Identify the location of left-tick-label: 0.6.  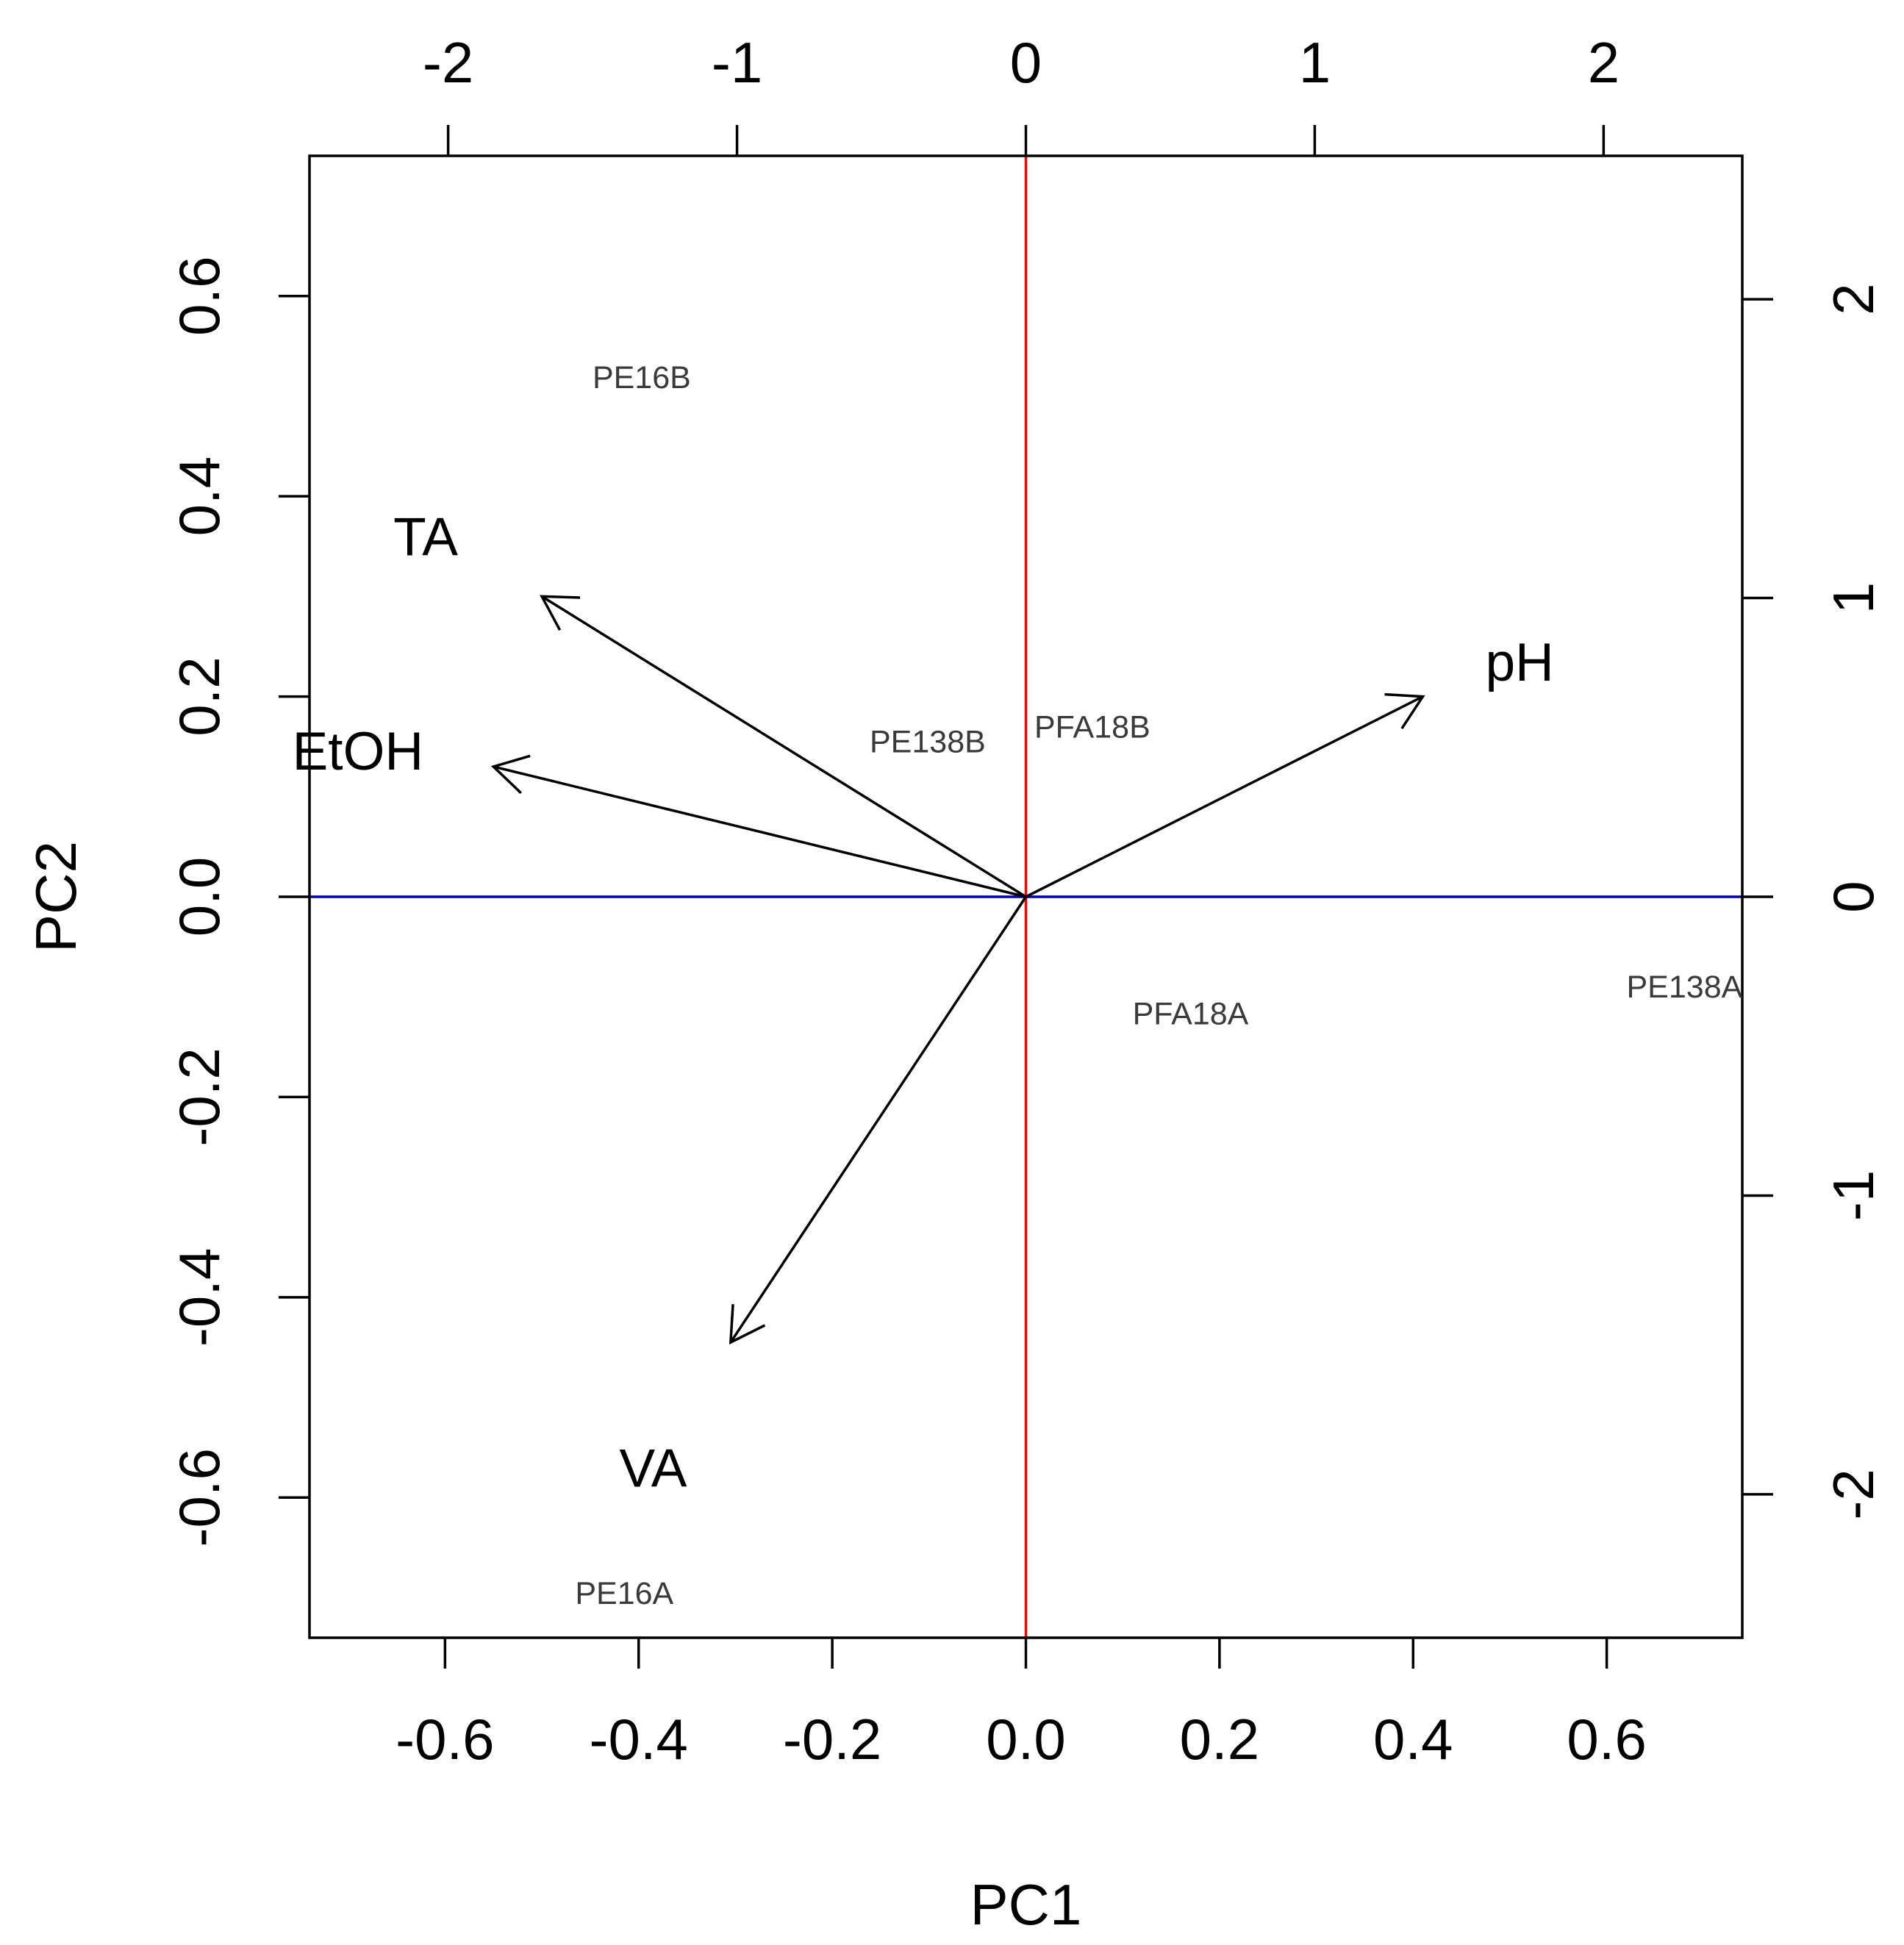
(199, 295).